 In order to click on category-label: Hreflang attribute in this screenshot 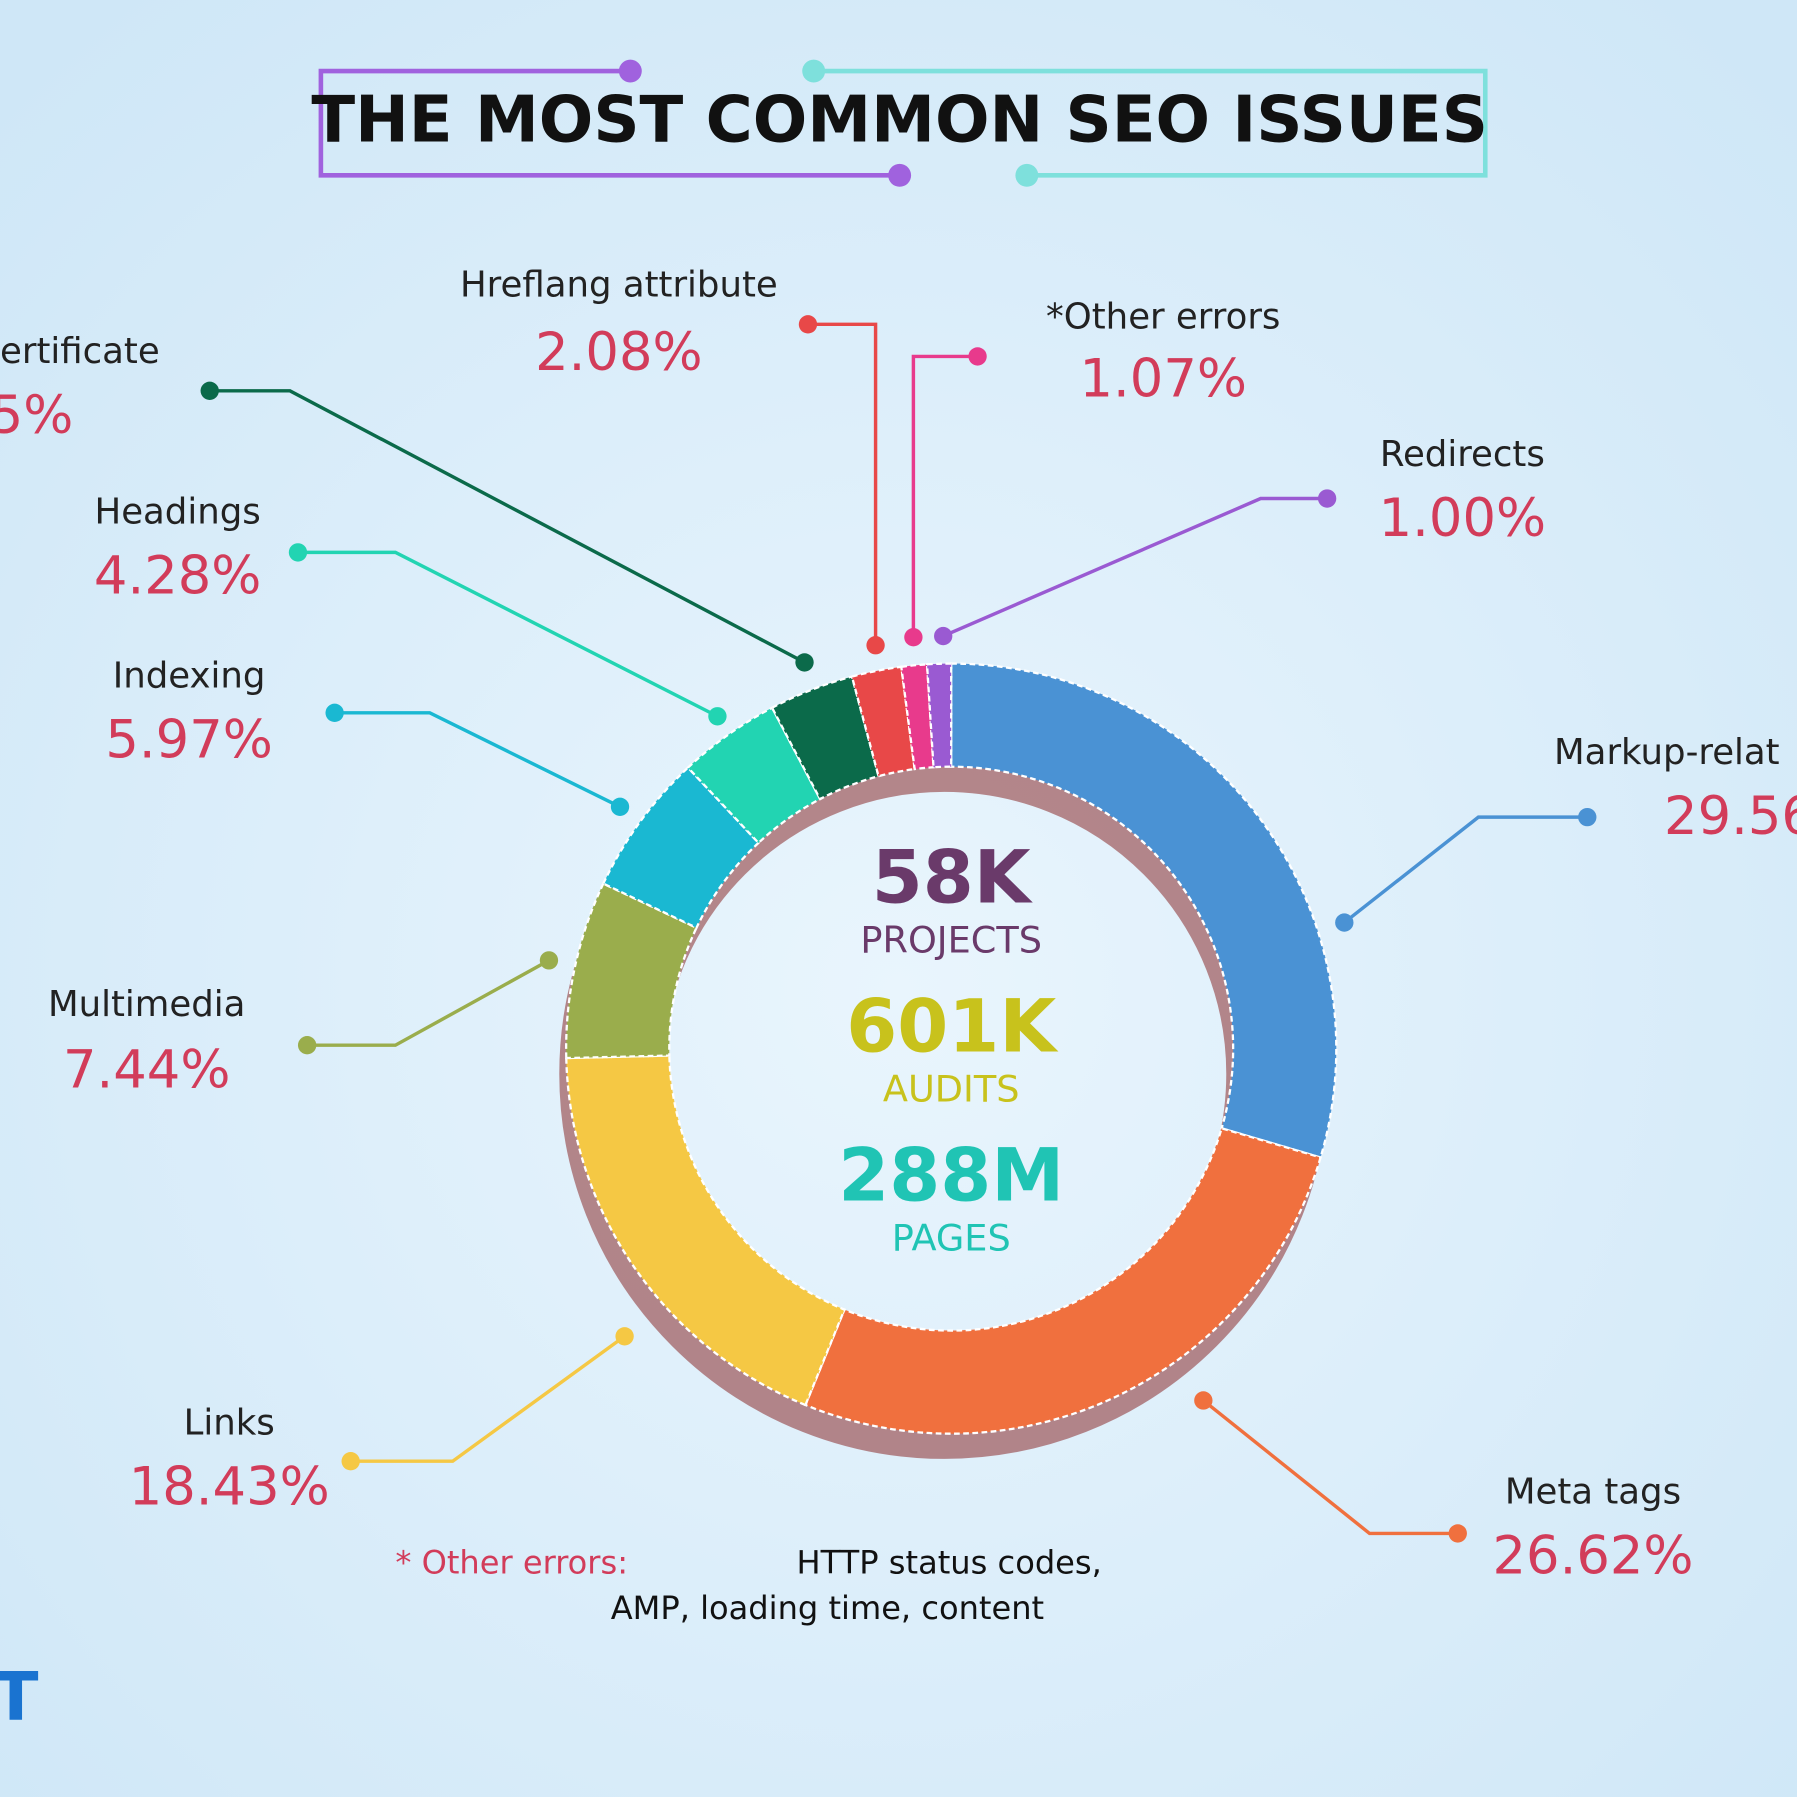, I will do `click(619, 285)`.